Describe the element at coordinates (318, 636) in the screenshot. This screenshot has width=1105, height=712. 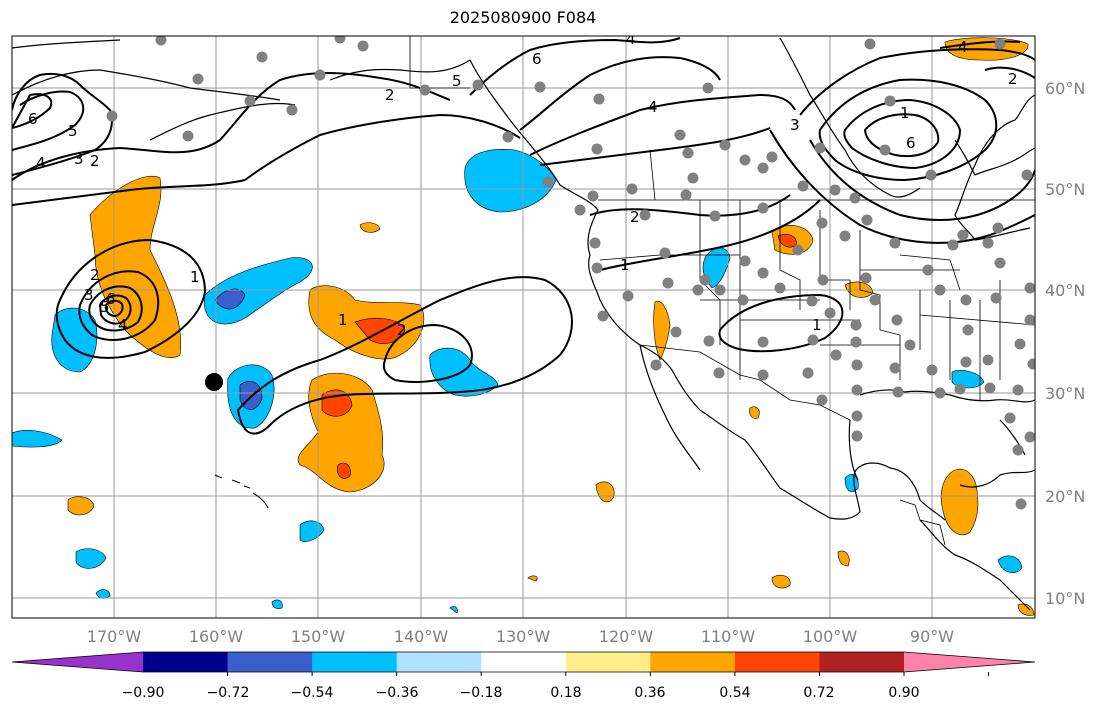
I see `lon-label-150w: 150°W` at that location.